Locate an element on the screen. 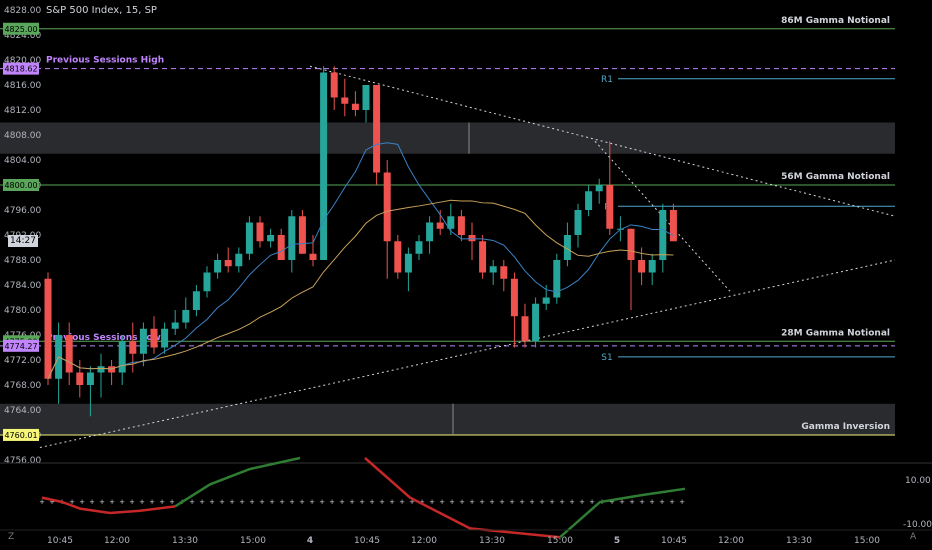 The height and width of the screenshot is (550, 932). pivot-label: R1 is located at coordinates (607, 80).